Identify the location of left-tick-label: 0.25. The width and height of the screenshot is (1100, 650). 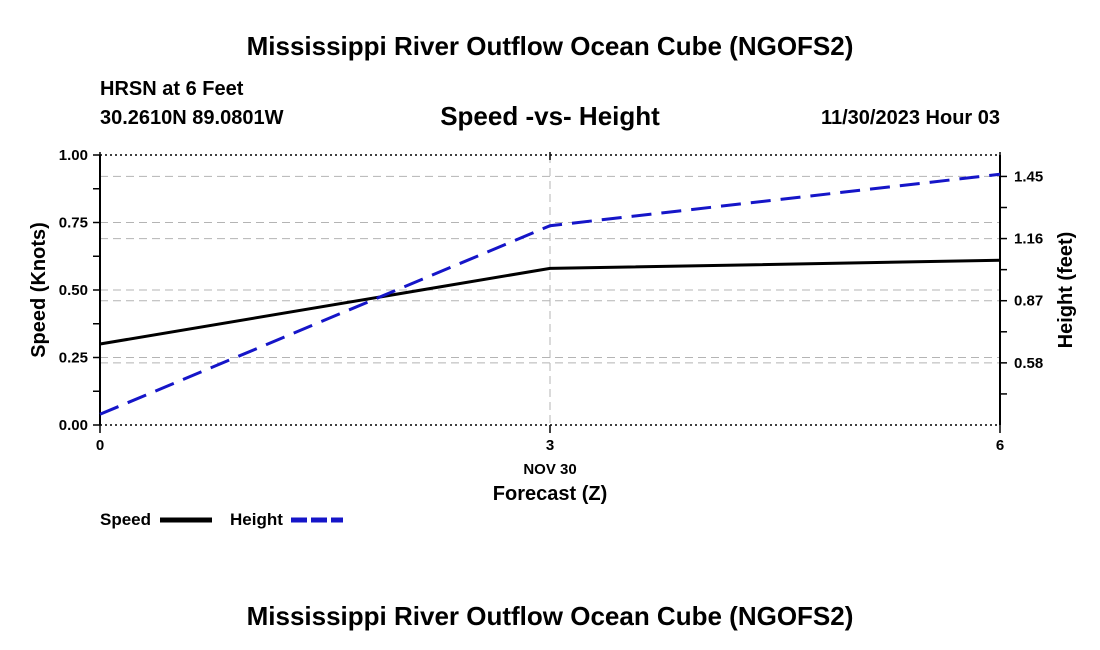
(73, 358).